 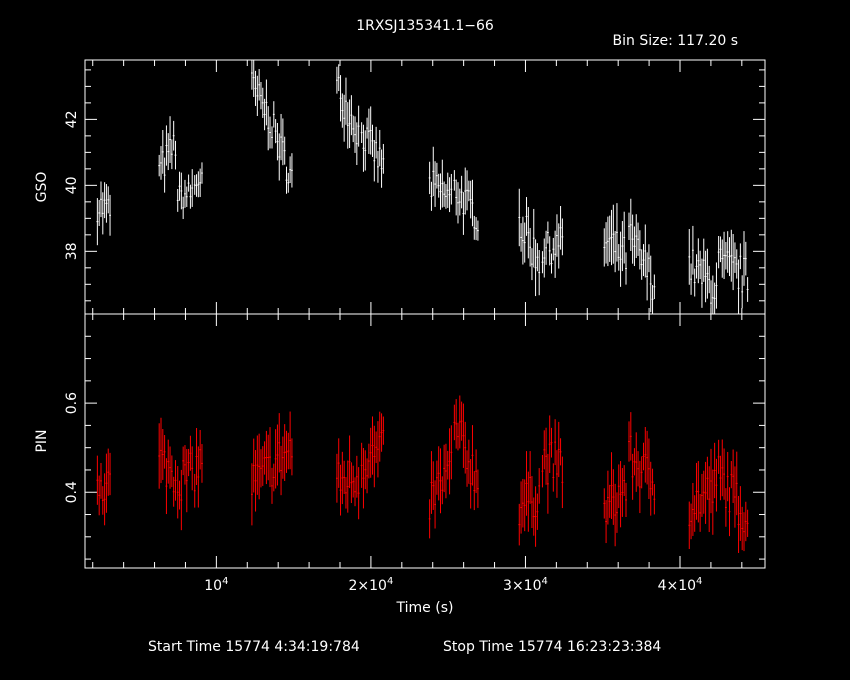 What do you see at coordinates (425, 608) in the screenshot?
I see `x-axis-label: Time (s)` at bounding box center [425, 608].